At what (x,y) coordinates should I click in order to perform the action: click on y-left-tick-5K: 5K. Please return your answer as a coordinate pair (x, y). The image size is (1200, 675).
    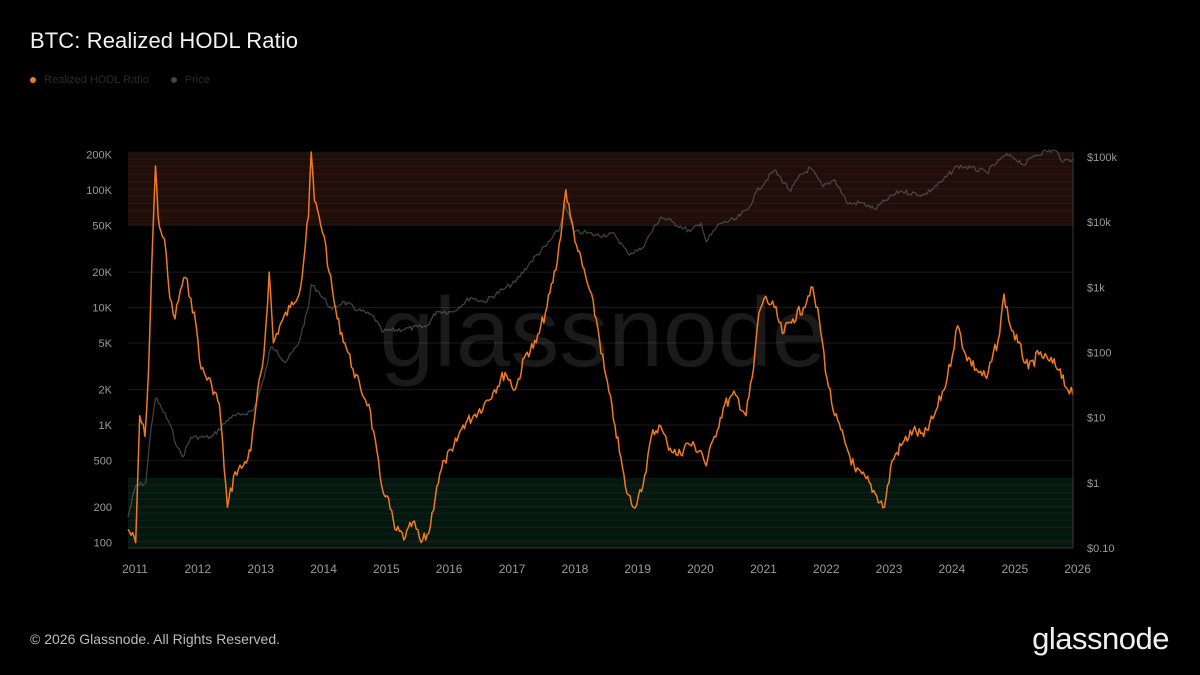
    Looking at the image, I should click on (106, 344).